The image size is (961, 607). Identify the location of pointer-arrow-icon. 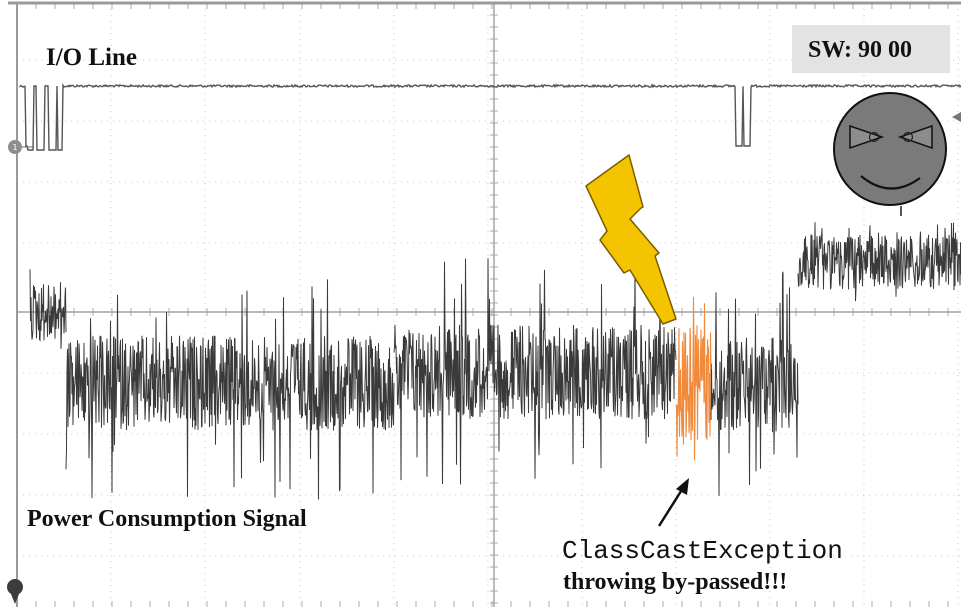
(673, 502).